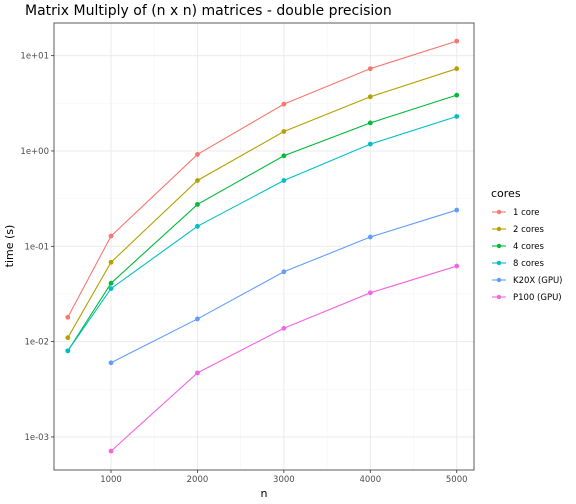 This screenshot has height=504, width=576. I want to click on legend-label: 2 cores, so click(529, 230).